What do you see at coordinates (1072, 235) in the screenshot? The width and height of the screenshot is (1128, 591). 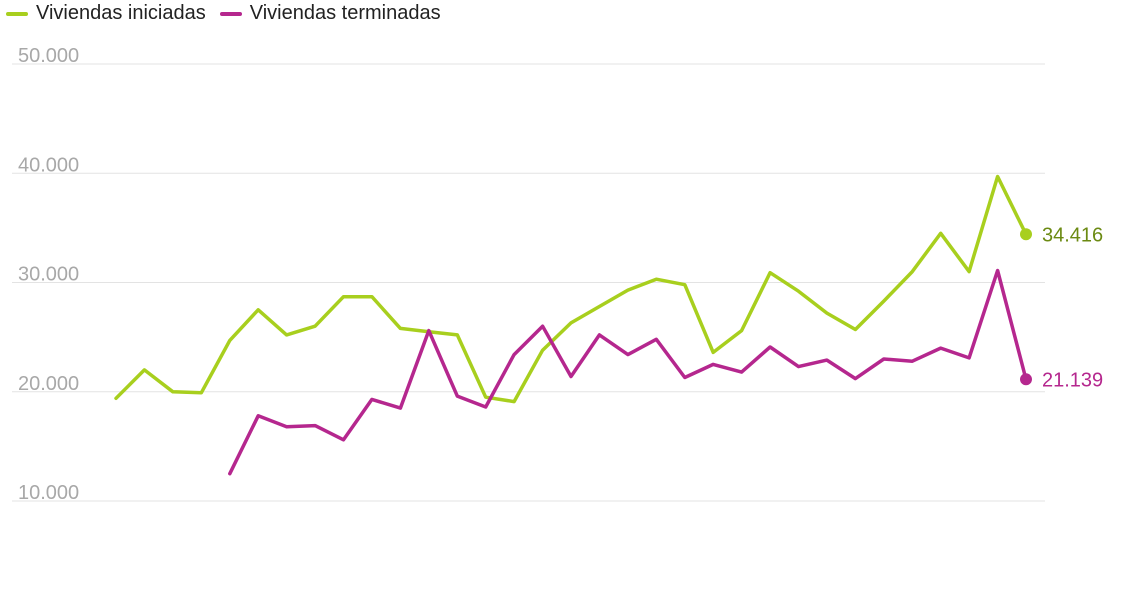 I see `end-label-viviendas-iniciadas: 34.416` at bounding box center [1072, 235].